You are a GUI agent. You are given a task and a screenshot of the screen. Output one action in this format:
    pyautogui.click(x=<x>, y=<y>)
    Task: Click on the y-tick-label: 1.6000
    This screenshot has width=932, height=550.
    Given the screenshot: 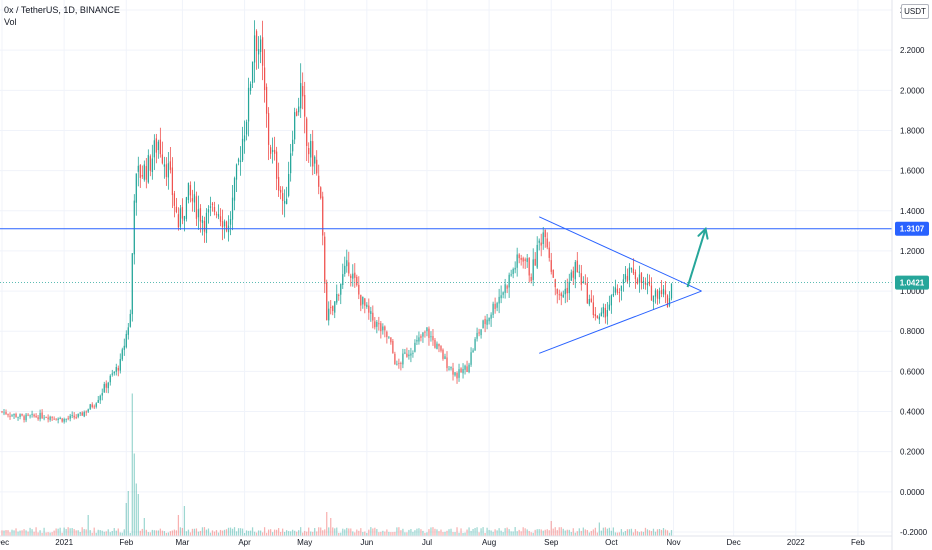 What is the action you would take?
    pyautogui.click(x=912, y=171)
    